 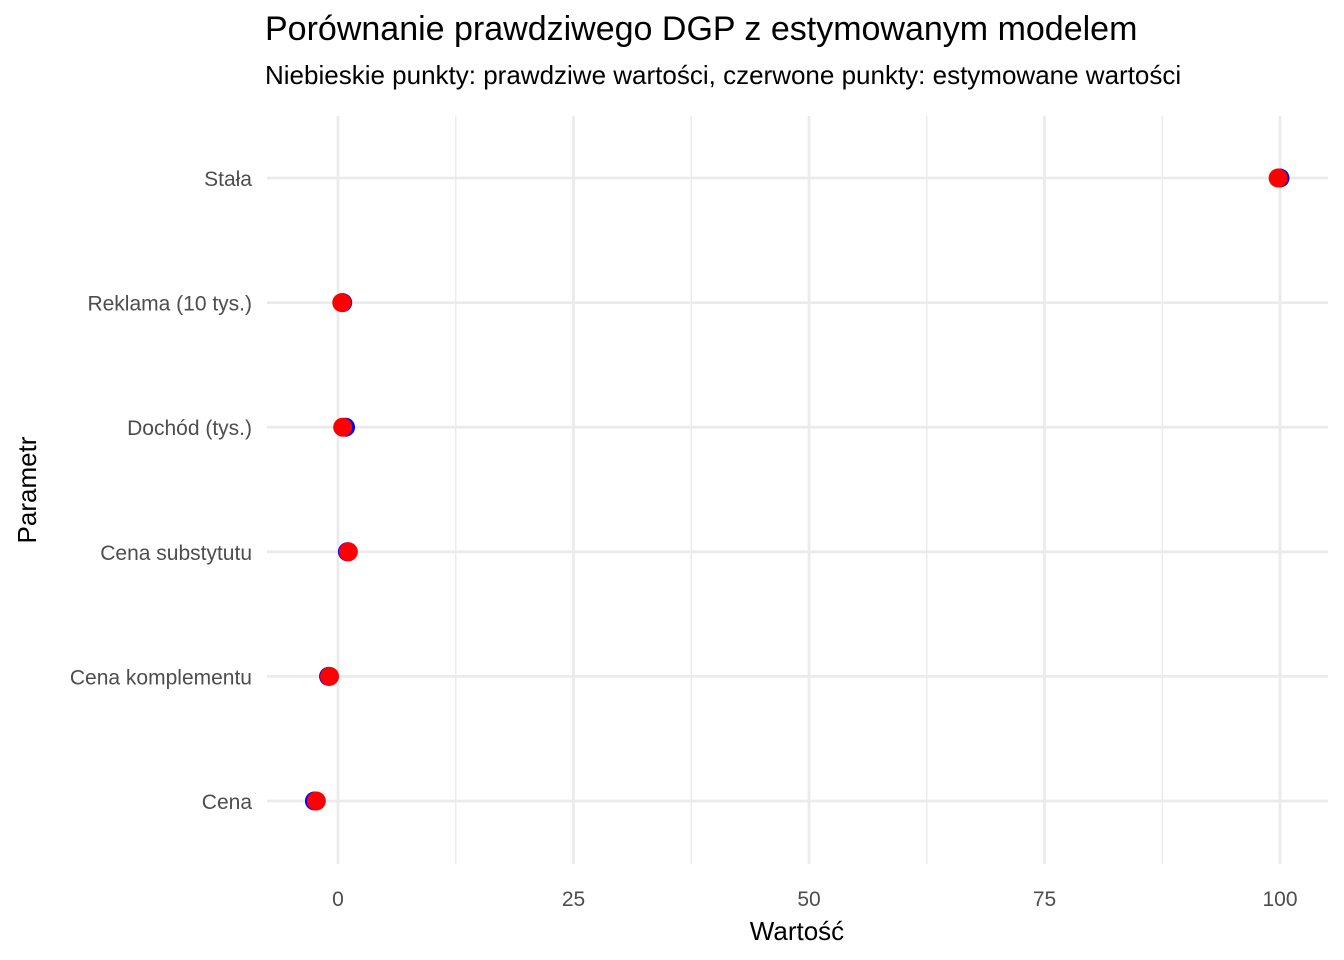 What do you see at coordinates (228, 179) in the screenshot?
I see `y-tick-label: Stała` at bounding box center [228, 179].